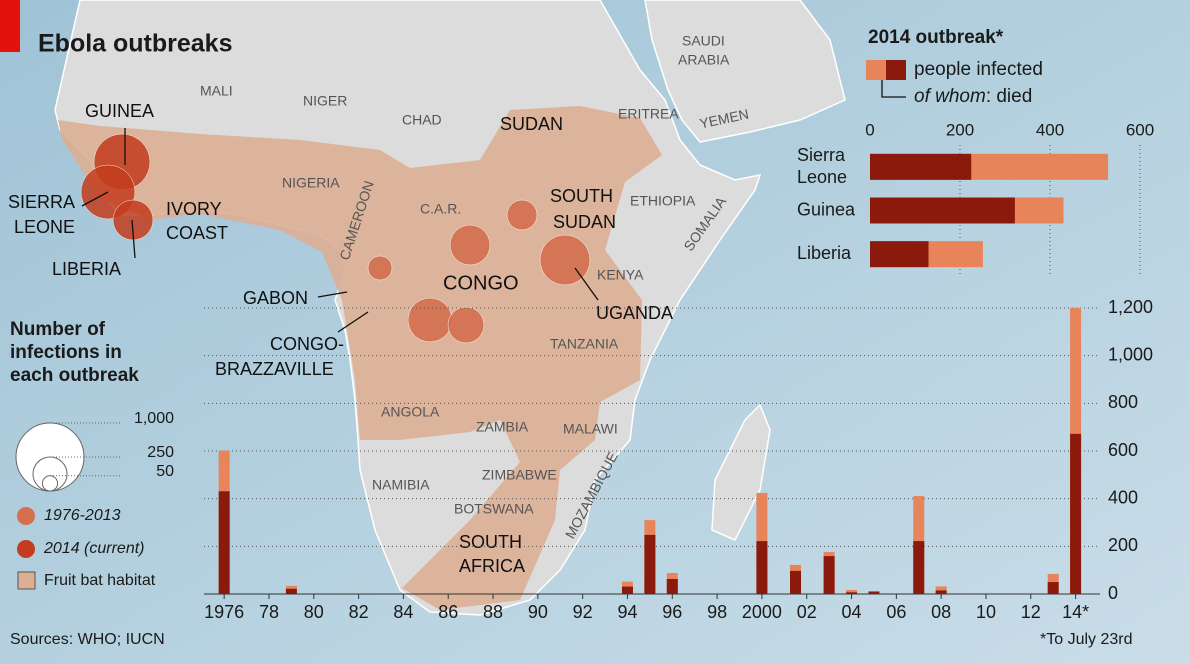 This screenshot has width=1190, height=664. I want to click on y-tick-label: 400, so click(1123, 497).